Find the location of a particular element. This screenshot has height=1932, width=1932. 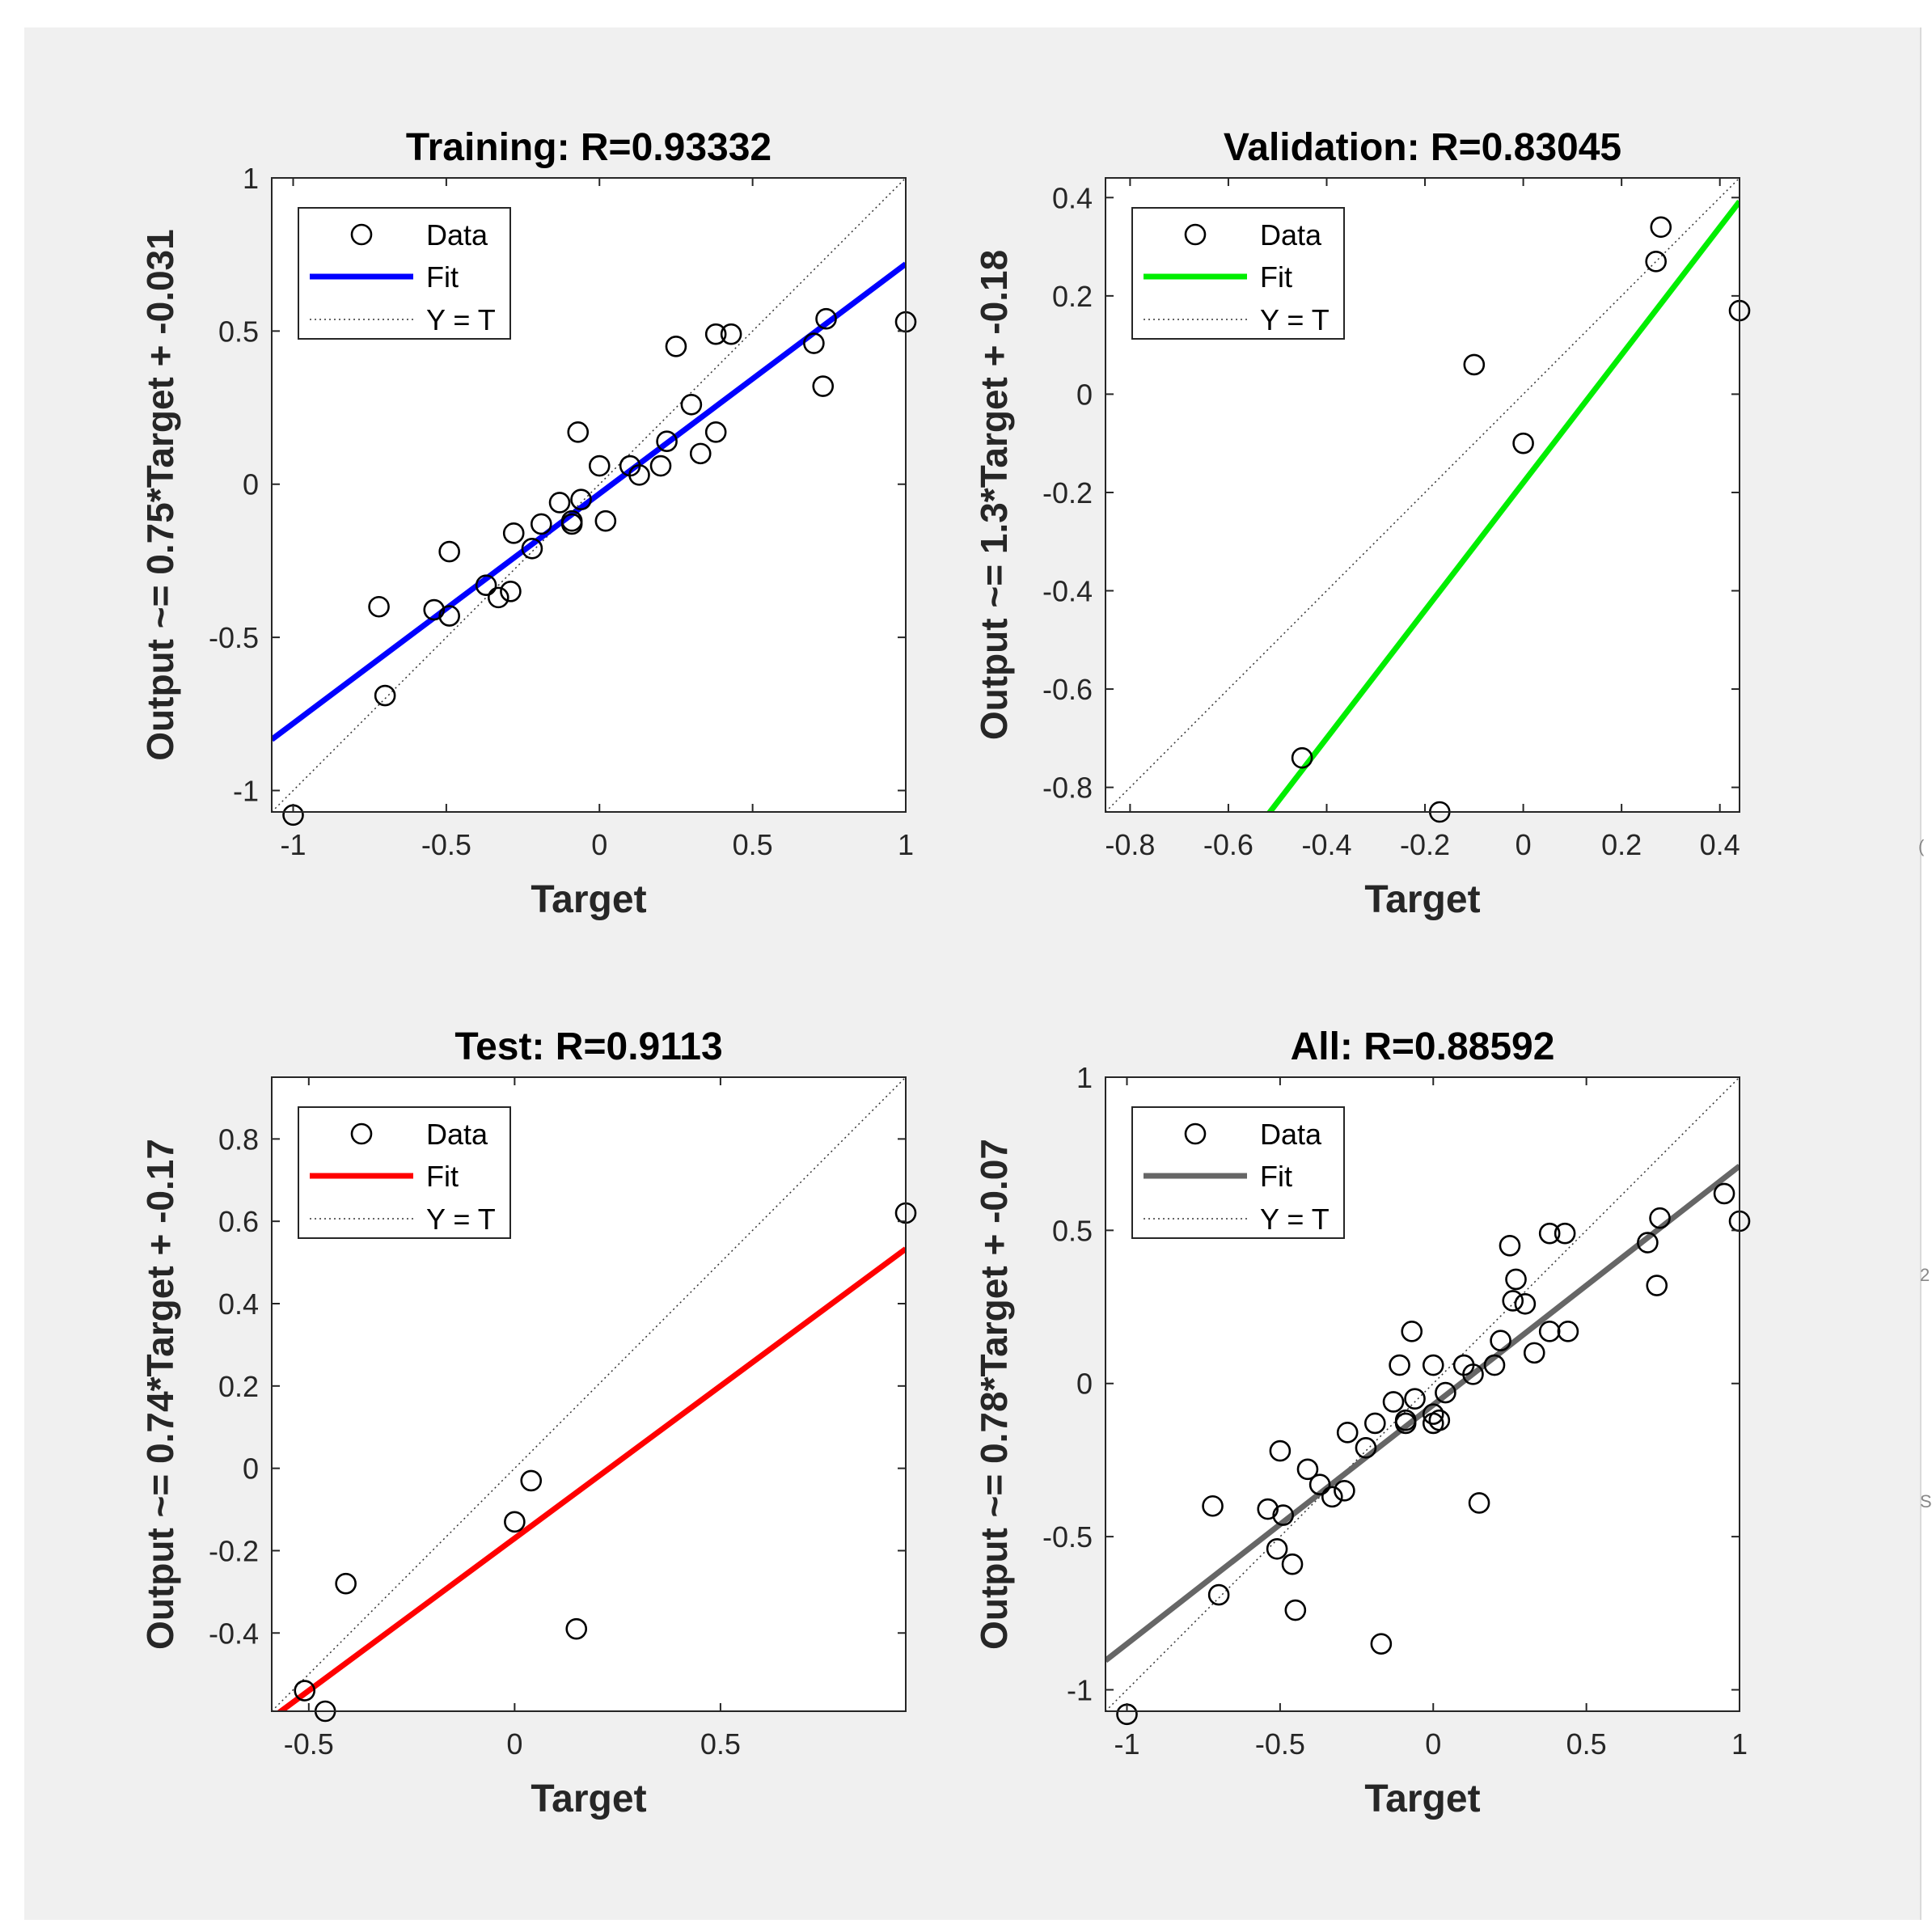

y-tick-label: -0.5 is located at coordinates (1067, 1537).